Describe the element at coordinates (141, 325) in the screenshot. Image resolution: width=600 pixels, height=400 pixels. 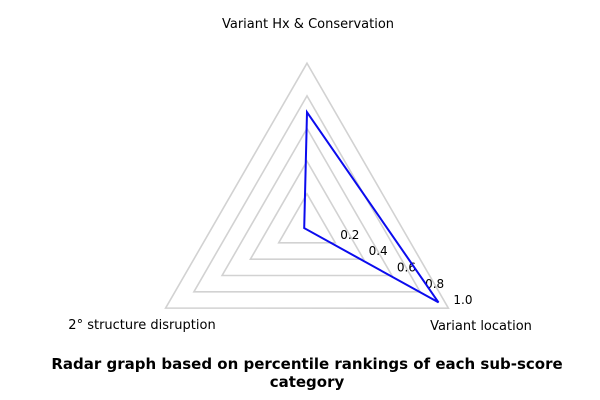
I see `axis-label: 2° structure disruption` at that location.